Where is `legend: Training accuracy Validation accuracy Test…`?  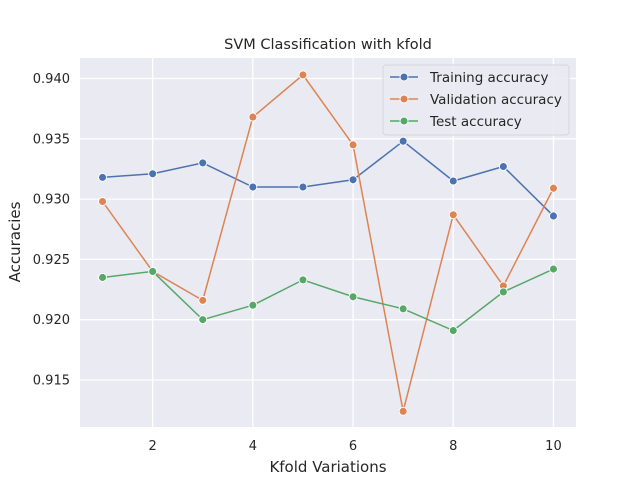 legend: Training accuracy Validation accuracy Test… is located at coordinates (476, 100).